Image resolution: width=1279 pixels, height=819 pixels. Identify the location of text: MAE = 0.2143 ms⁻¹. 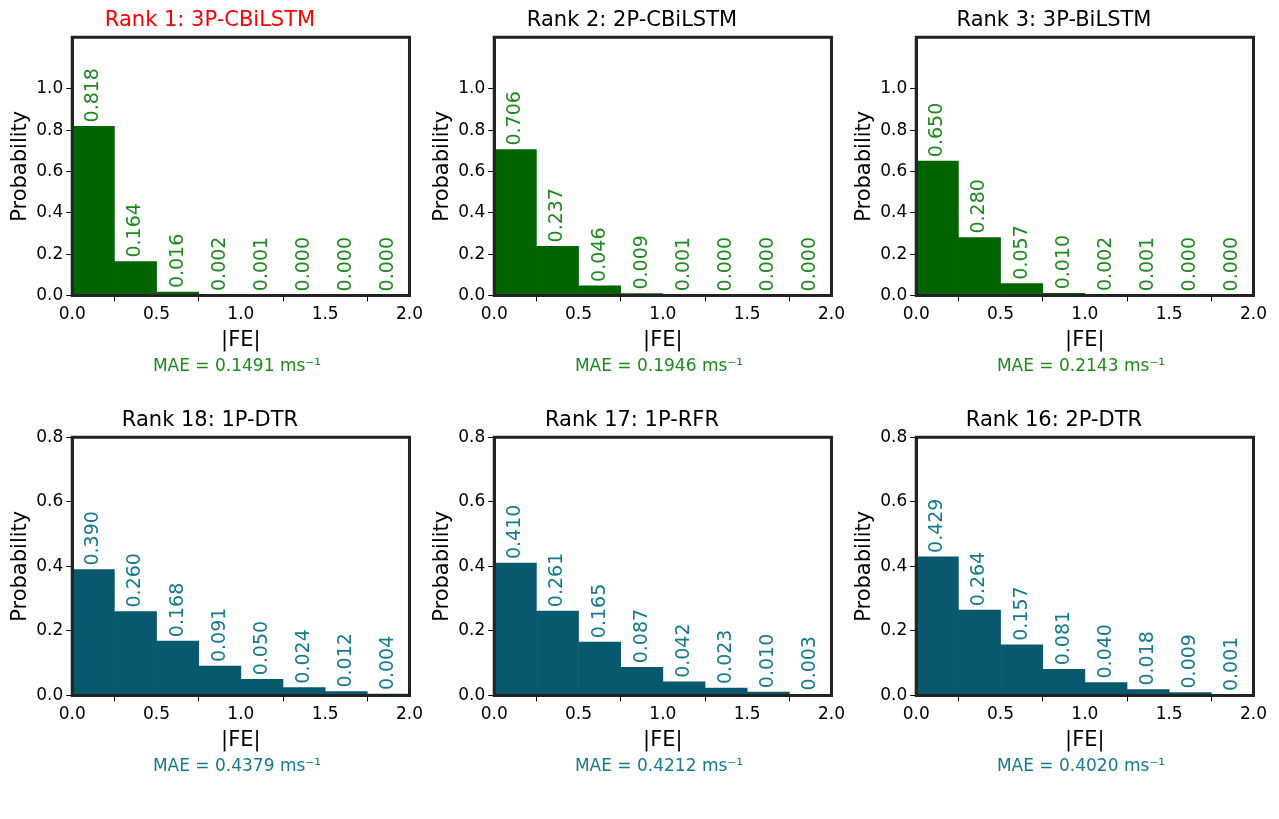
(1080, 365).